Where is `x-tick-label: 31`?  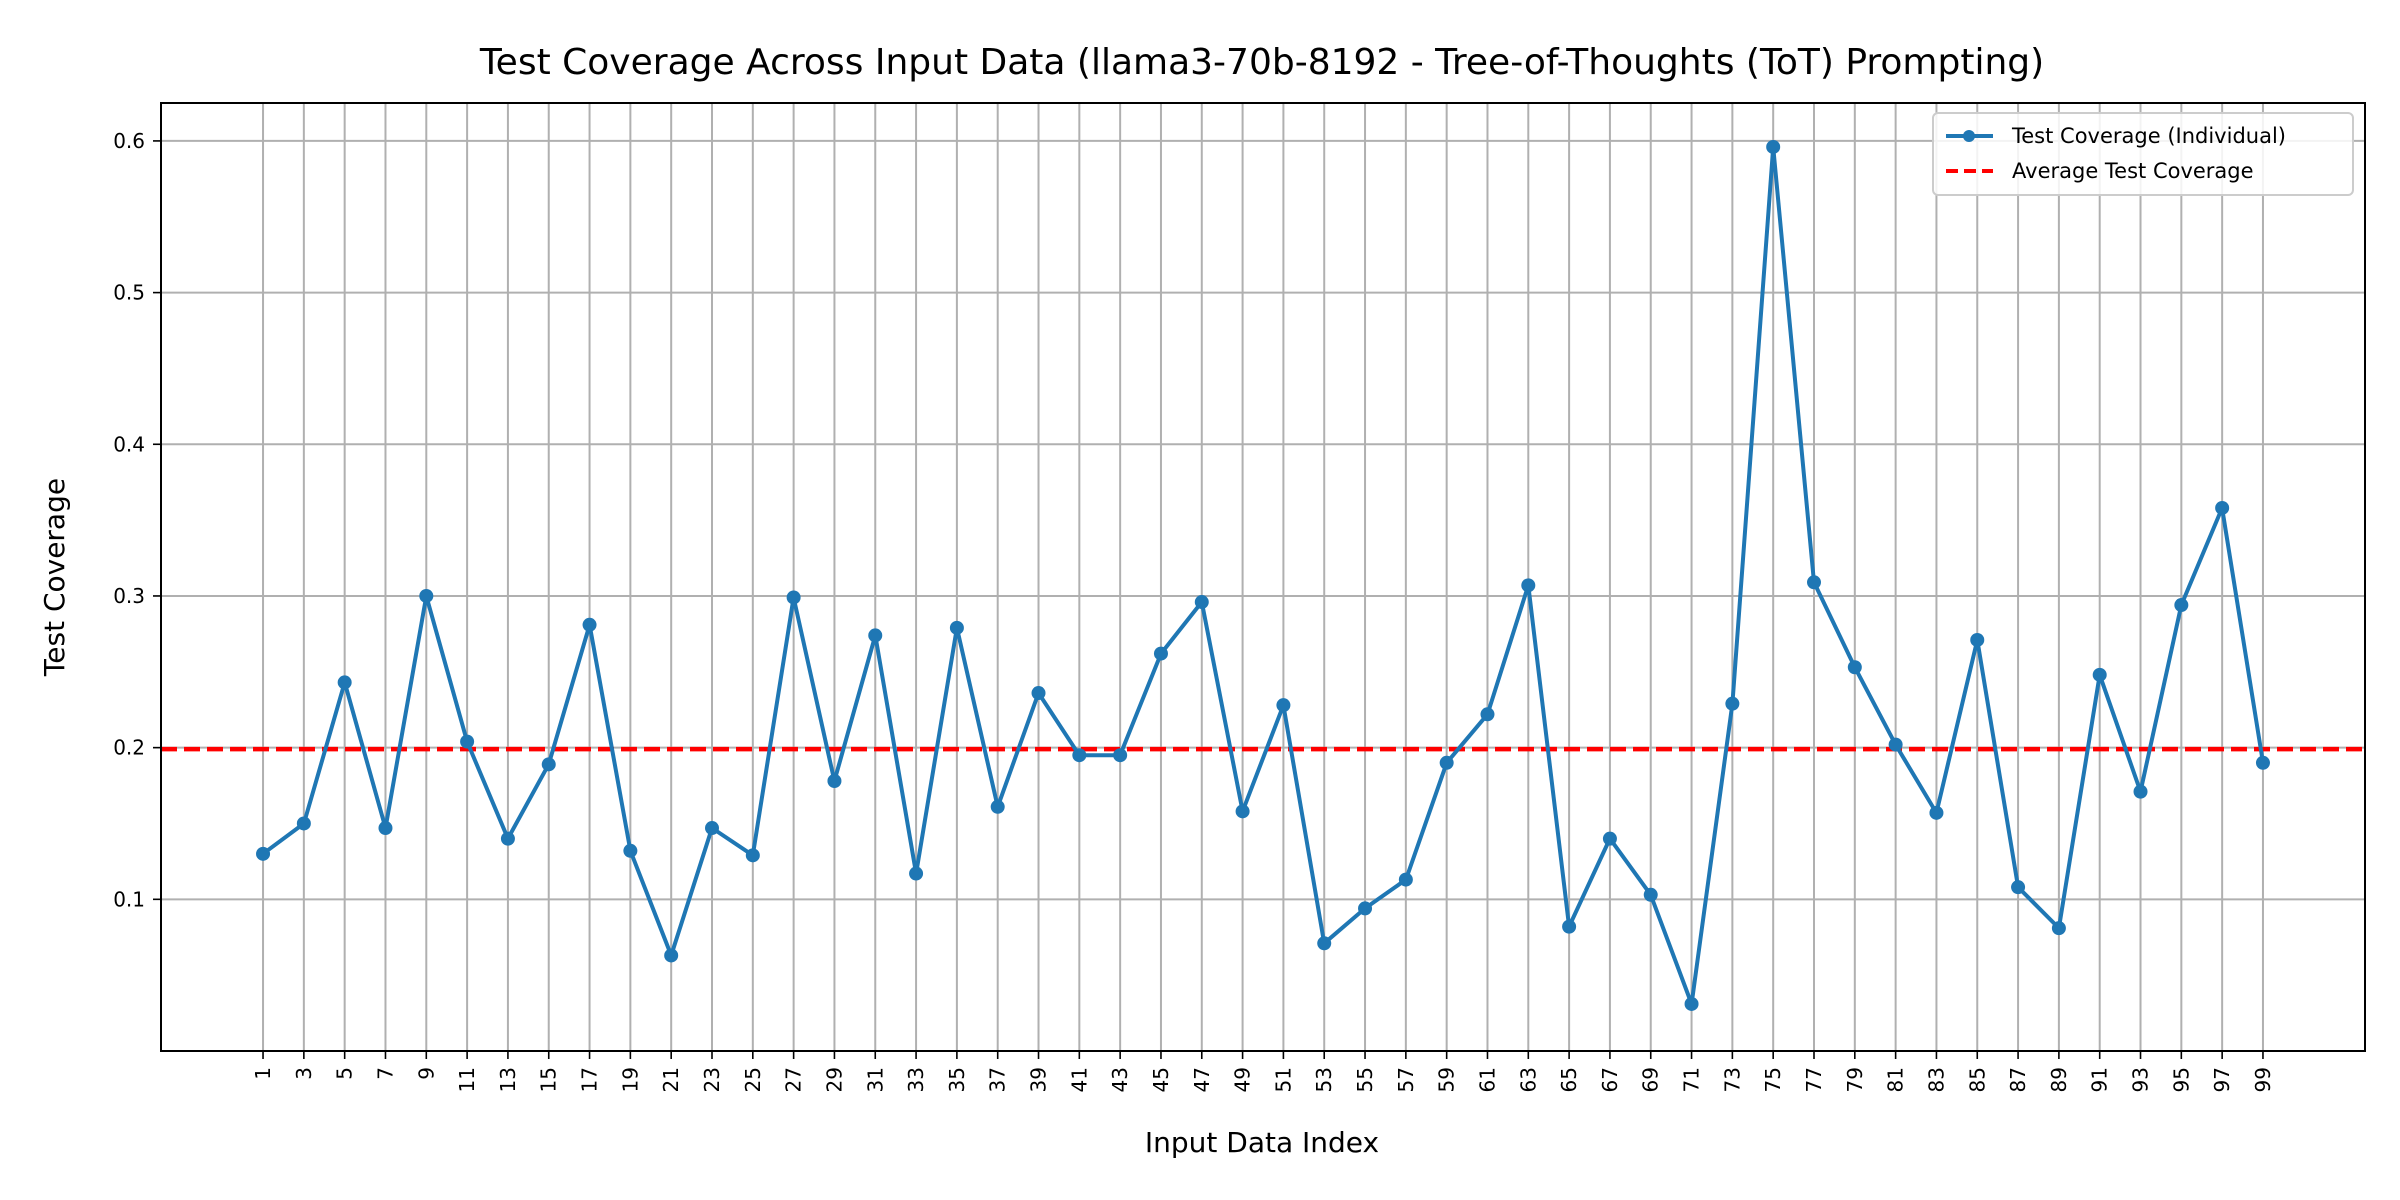
x-tick-label: 31 is located at coordinates (875, 1079).